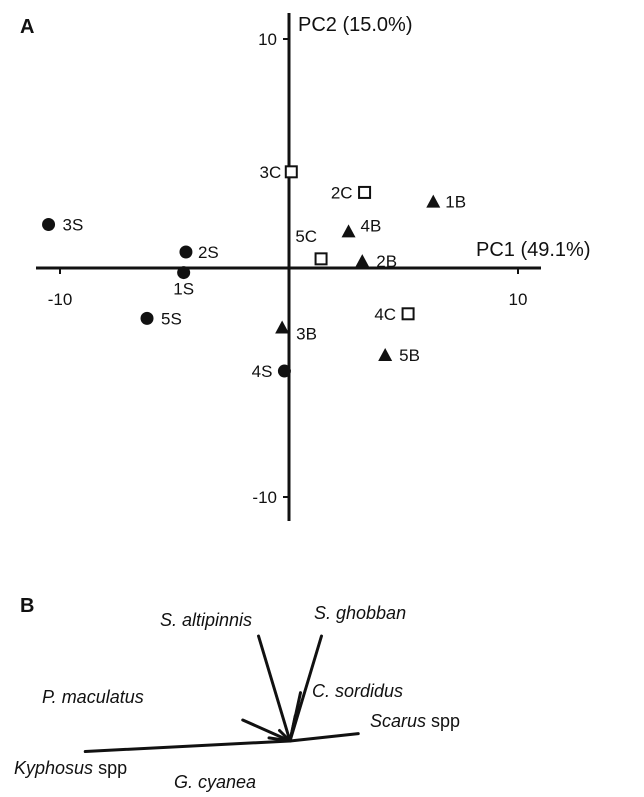 This screenshot has width=644, height=797. Describe the element at coordinates (183, 289) in the screenshot. I see `point-label: 1S` at that location.